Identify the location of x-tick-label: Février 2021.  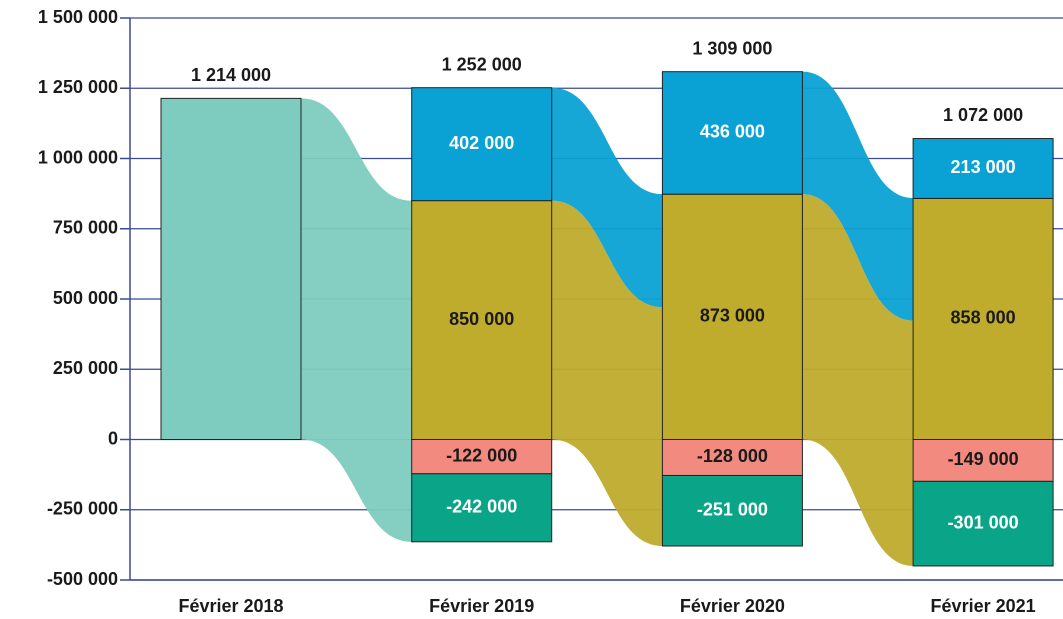
(983, 606).